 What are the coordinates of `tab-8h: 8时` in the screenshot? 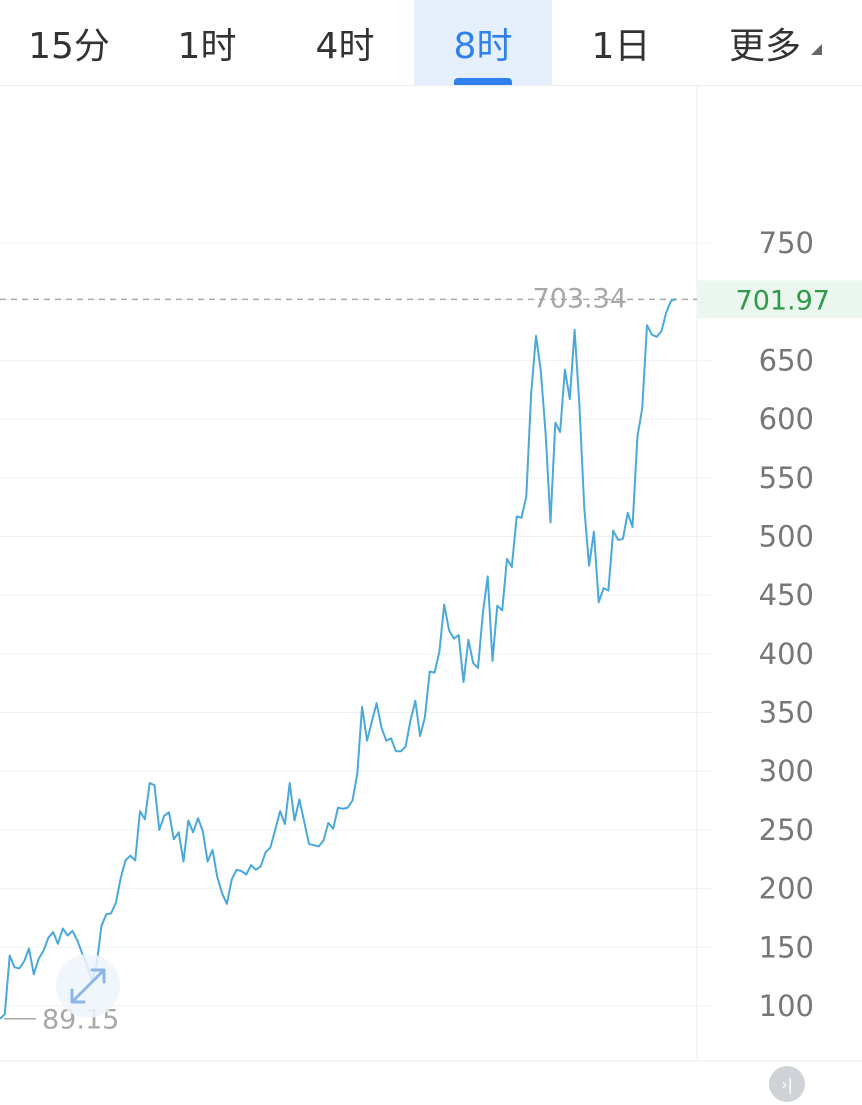 It's located at (483, 42).